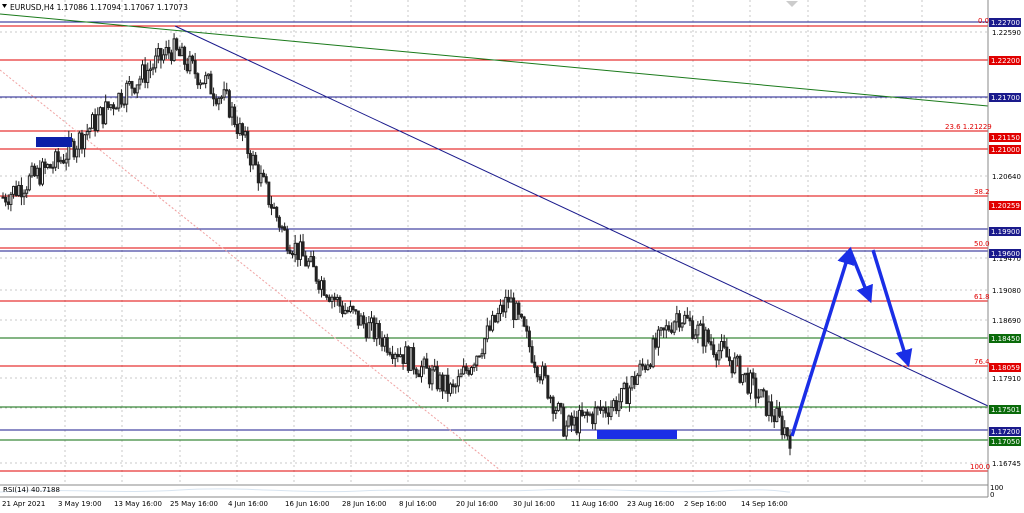 The image size is (1024, 513). What do you see at coordinates (1005, 97) in the screenshot?
I see `price-tag: 1.21700` at bounding box center [1005, 97].